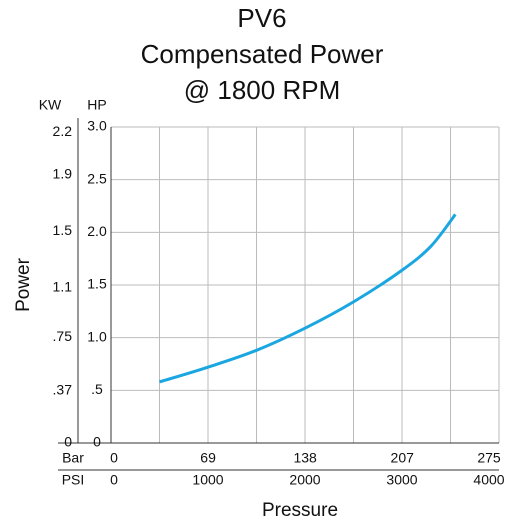  What do you see at coordinates (68, 442) in the screenshot?
I see `y2-tick-label: 0` at bounding box center [68, 442].